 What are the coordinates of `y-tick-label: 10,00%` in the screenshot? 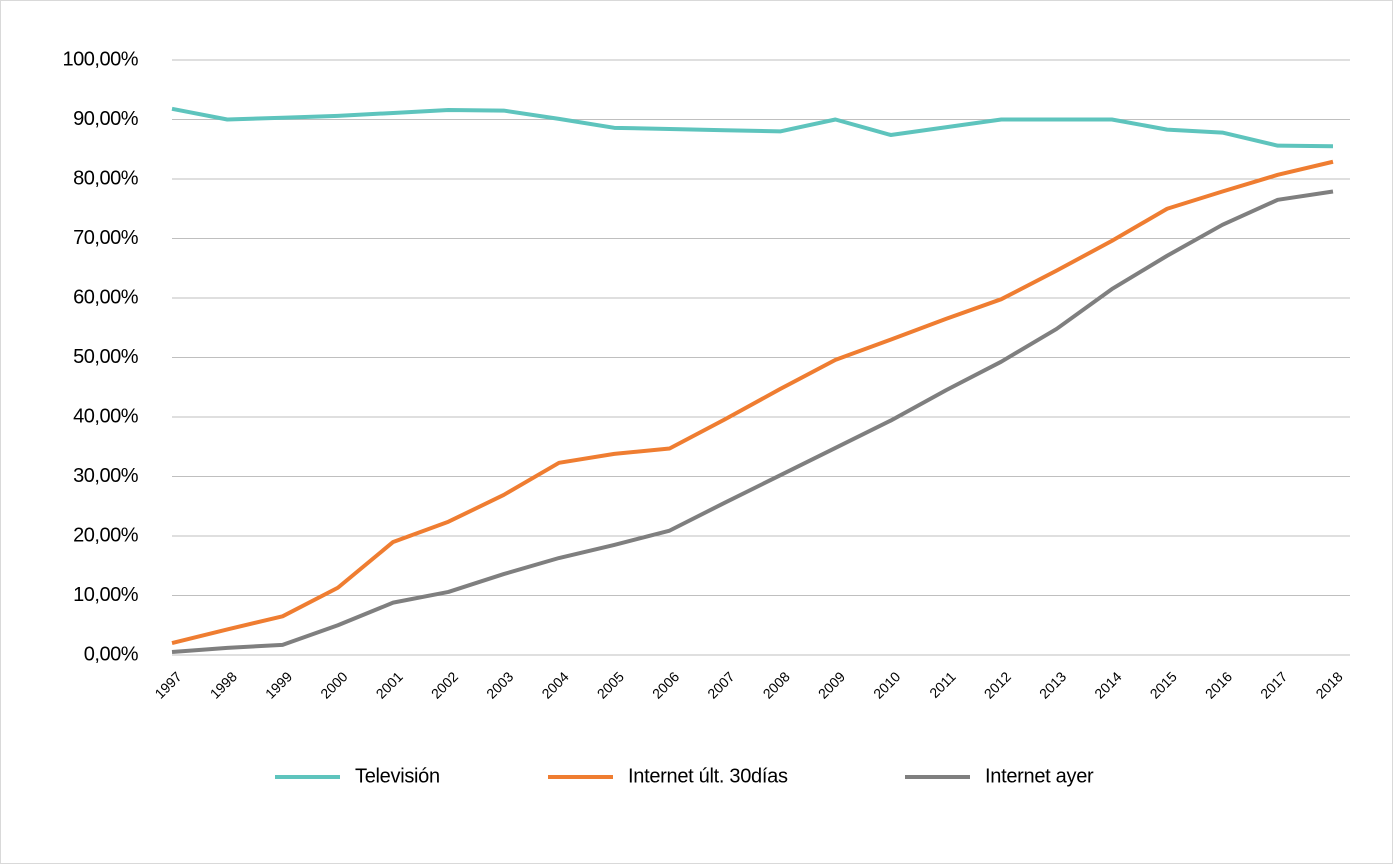 It's located at (106, 595).